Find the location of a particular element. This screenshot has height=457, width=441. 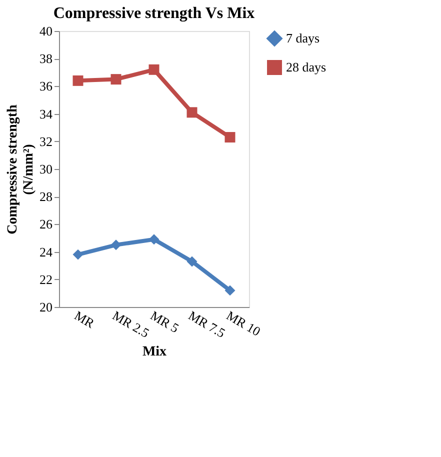

y-tick-label: 34 is located at coordinates (46, 114).